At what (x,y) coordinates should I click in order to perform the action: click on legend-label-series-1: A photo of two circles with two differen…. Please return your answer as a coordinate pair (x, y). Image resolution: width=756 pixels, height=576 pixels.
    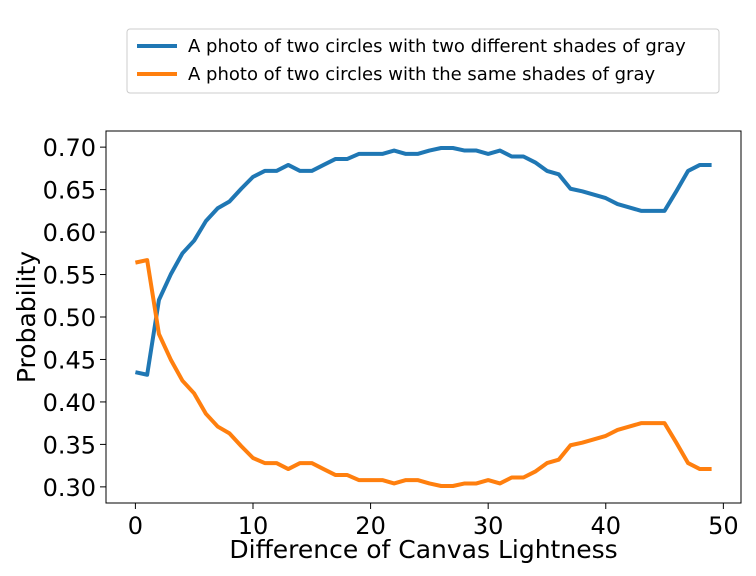
    Looking at the image, I should click on (437, 46).